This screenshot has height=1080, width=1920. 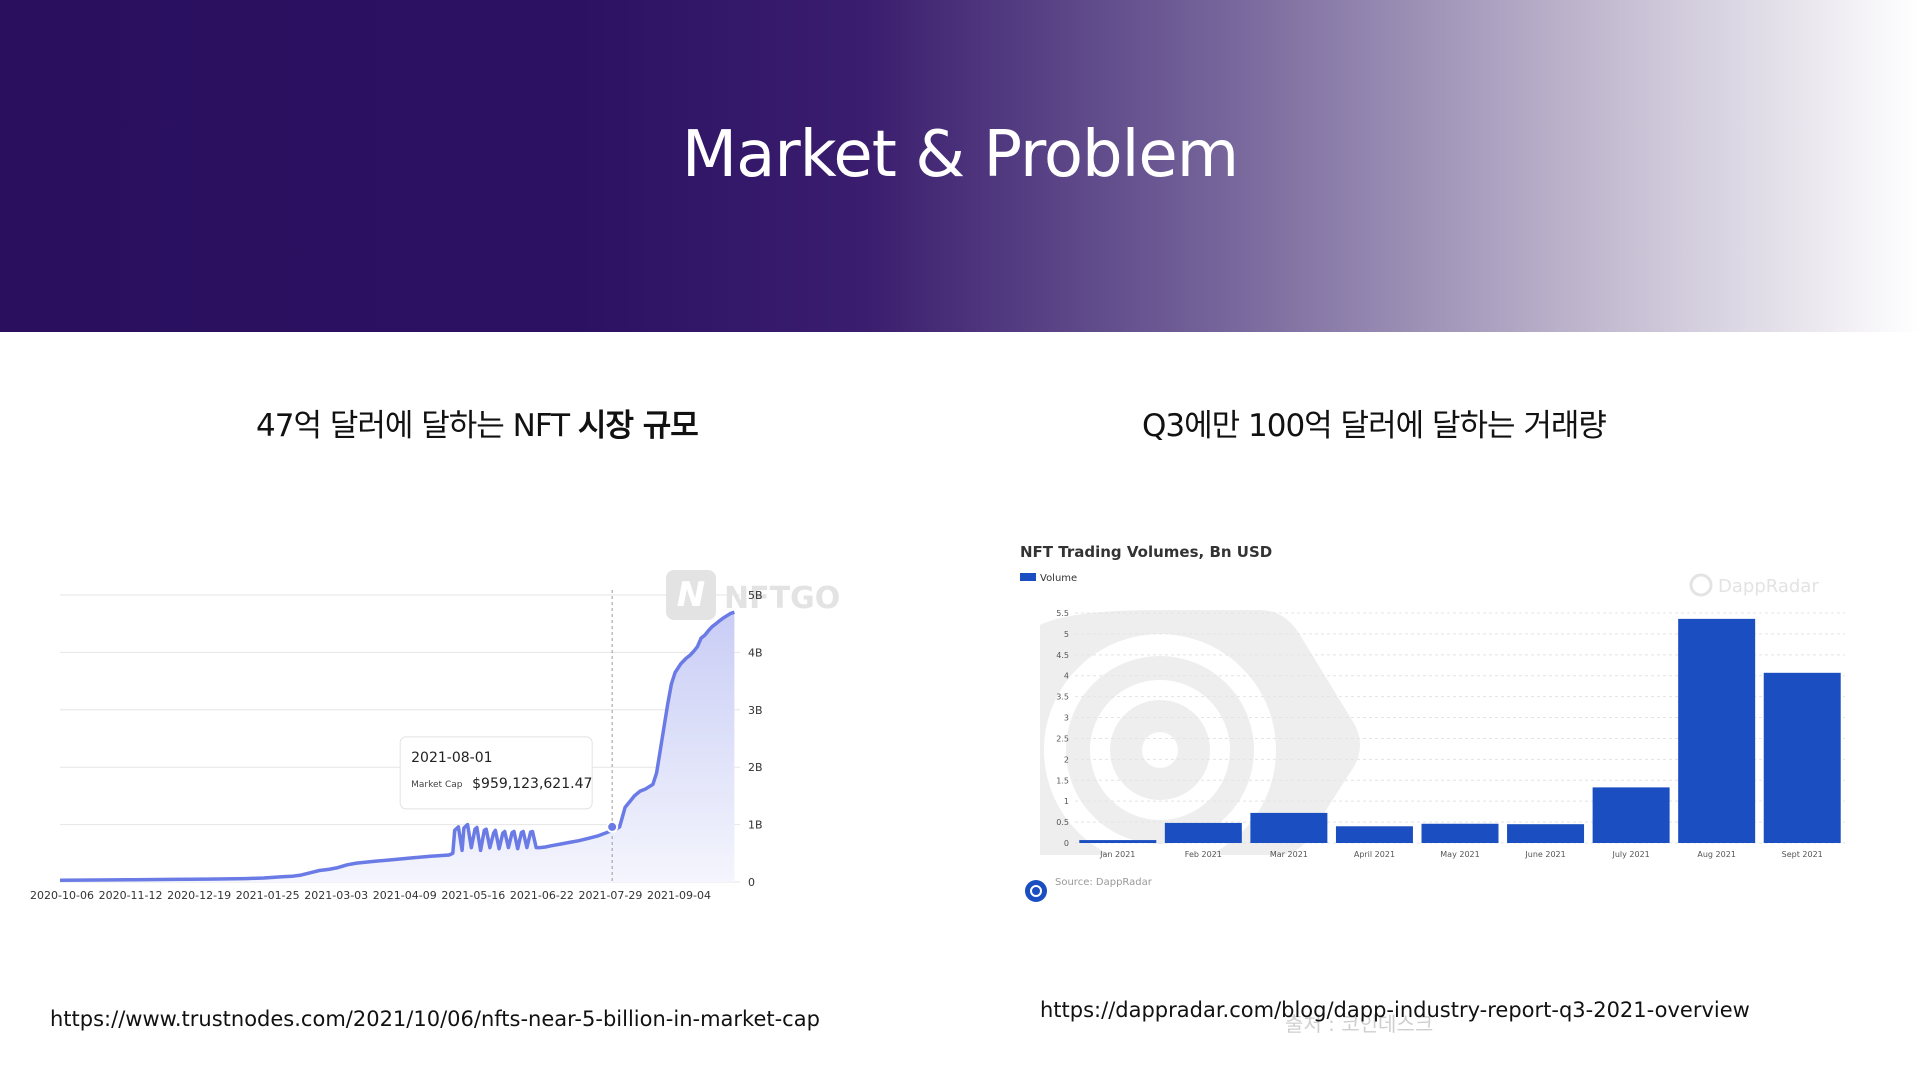 I want to click on x-tick-label: 2020-10-06, so click(x=62, y=895).